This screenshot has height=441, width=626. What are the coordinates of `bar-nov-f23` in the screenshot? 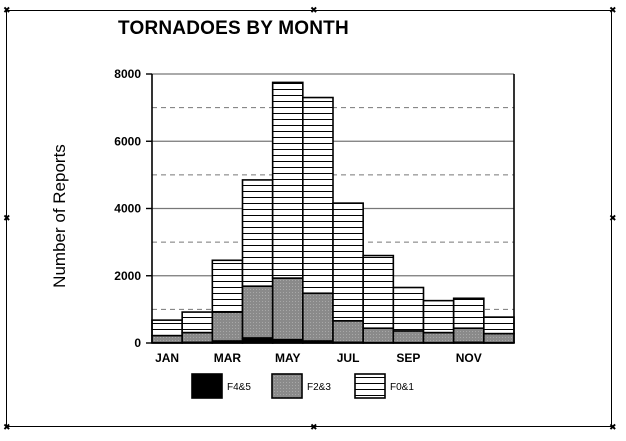 It's located at (468, 335).